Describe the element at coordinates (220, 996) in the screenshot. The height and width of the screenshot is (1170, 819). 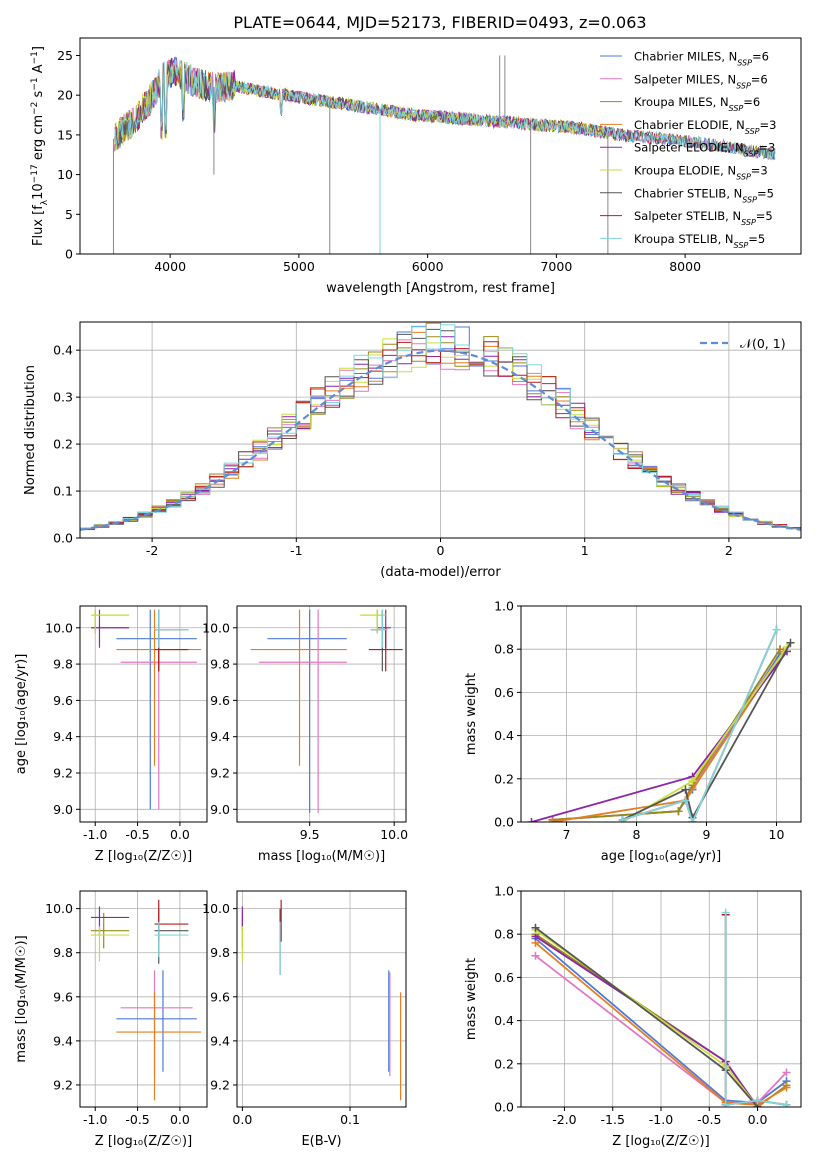
I see `y-tick-label: 9.6` at that location.